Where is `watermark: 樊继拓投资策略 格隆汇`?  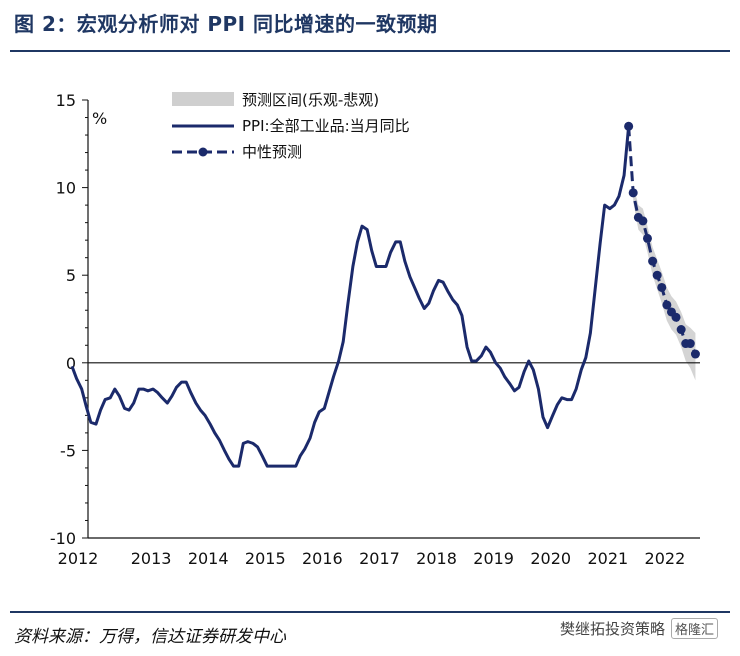
watermark: 樊继拓投资策略 格隆汇 is located at coordinates (639, 628).